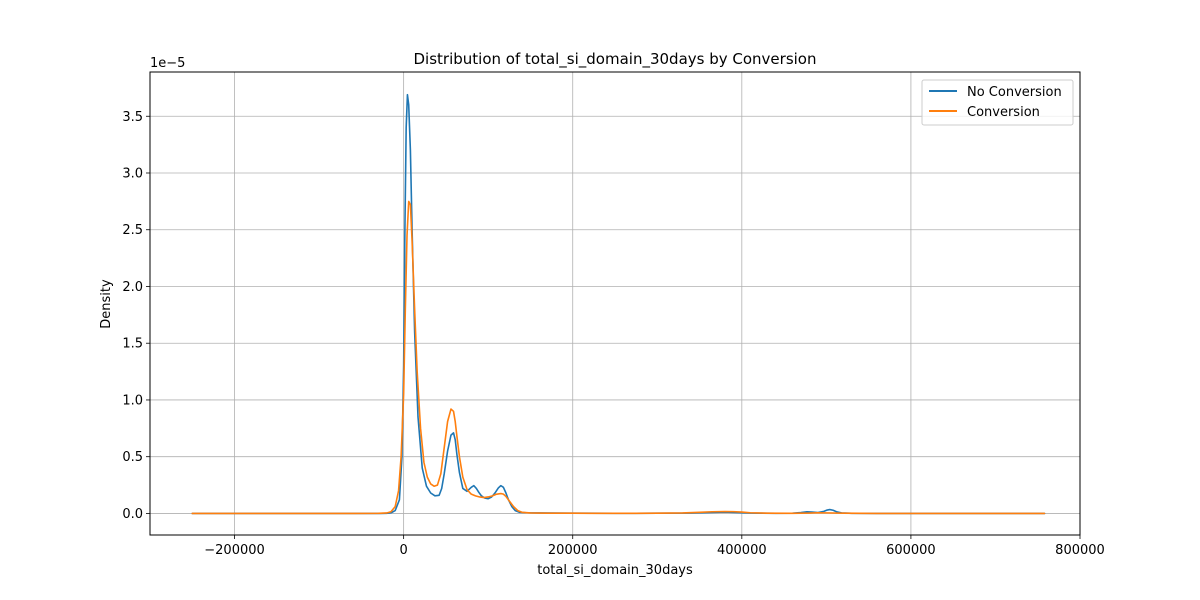 The image size is (1200, 600). What do you see at coordinates (615, 570) in the screenshot?
I see `x-axis-label: total_si_domain_30days` at bounding box center [615, 570].